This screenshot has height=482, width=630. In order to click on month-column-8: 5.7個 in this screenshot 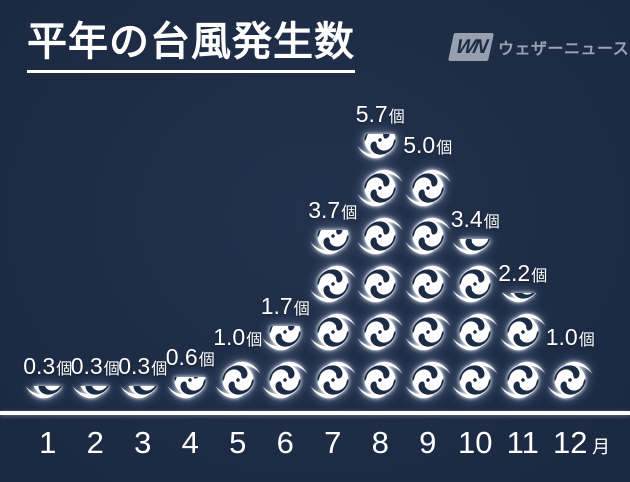, I will do `click(380, 252)`.